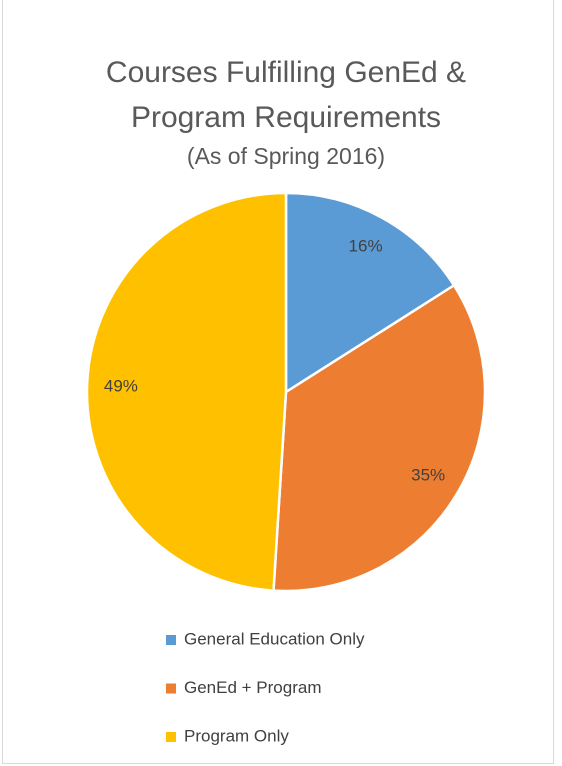  What do you see at coordinates (370, 293) in the screenshot?
I see `pie-slice` at bounding box center [370, 293].